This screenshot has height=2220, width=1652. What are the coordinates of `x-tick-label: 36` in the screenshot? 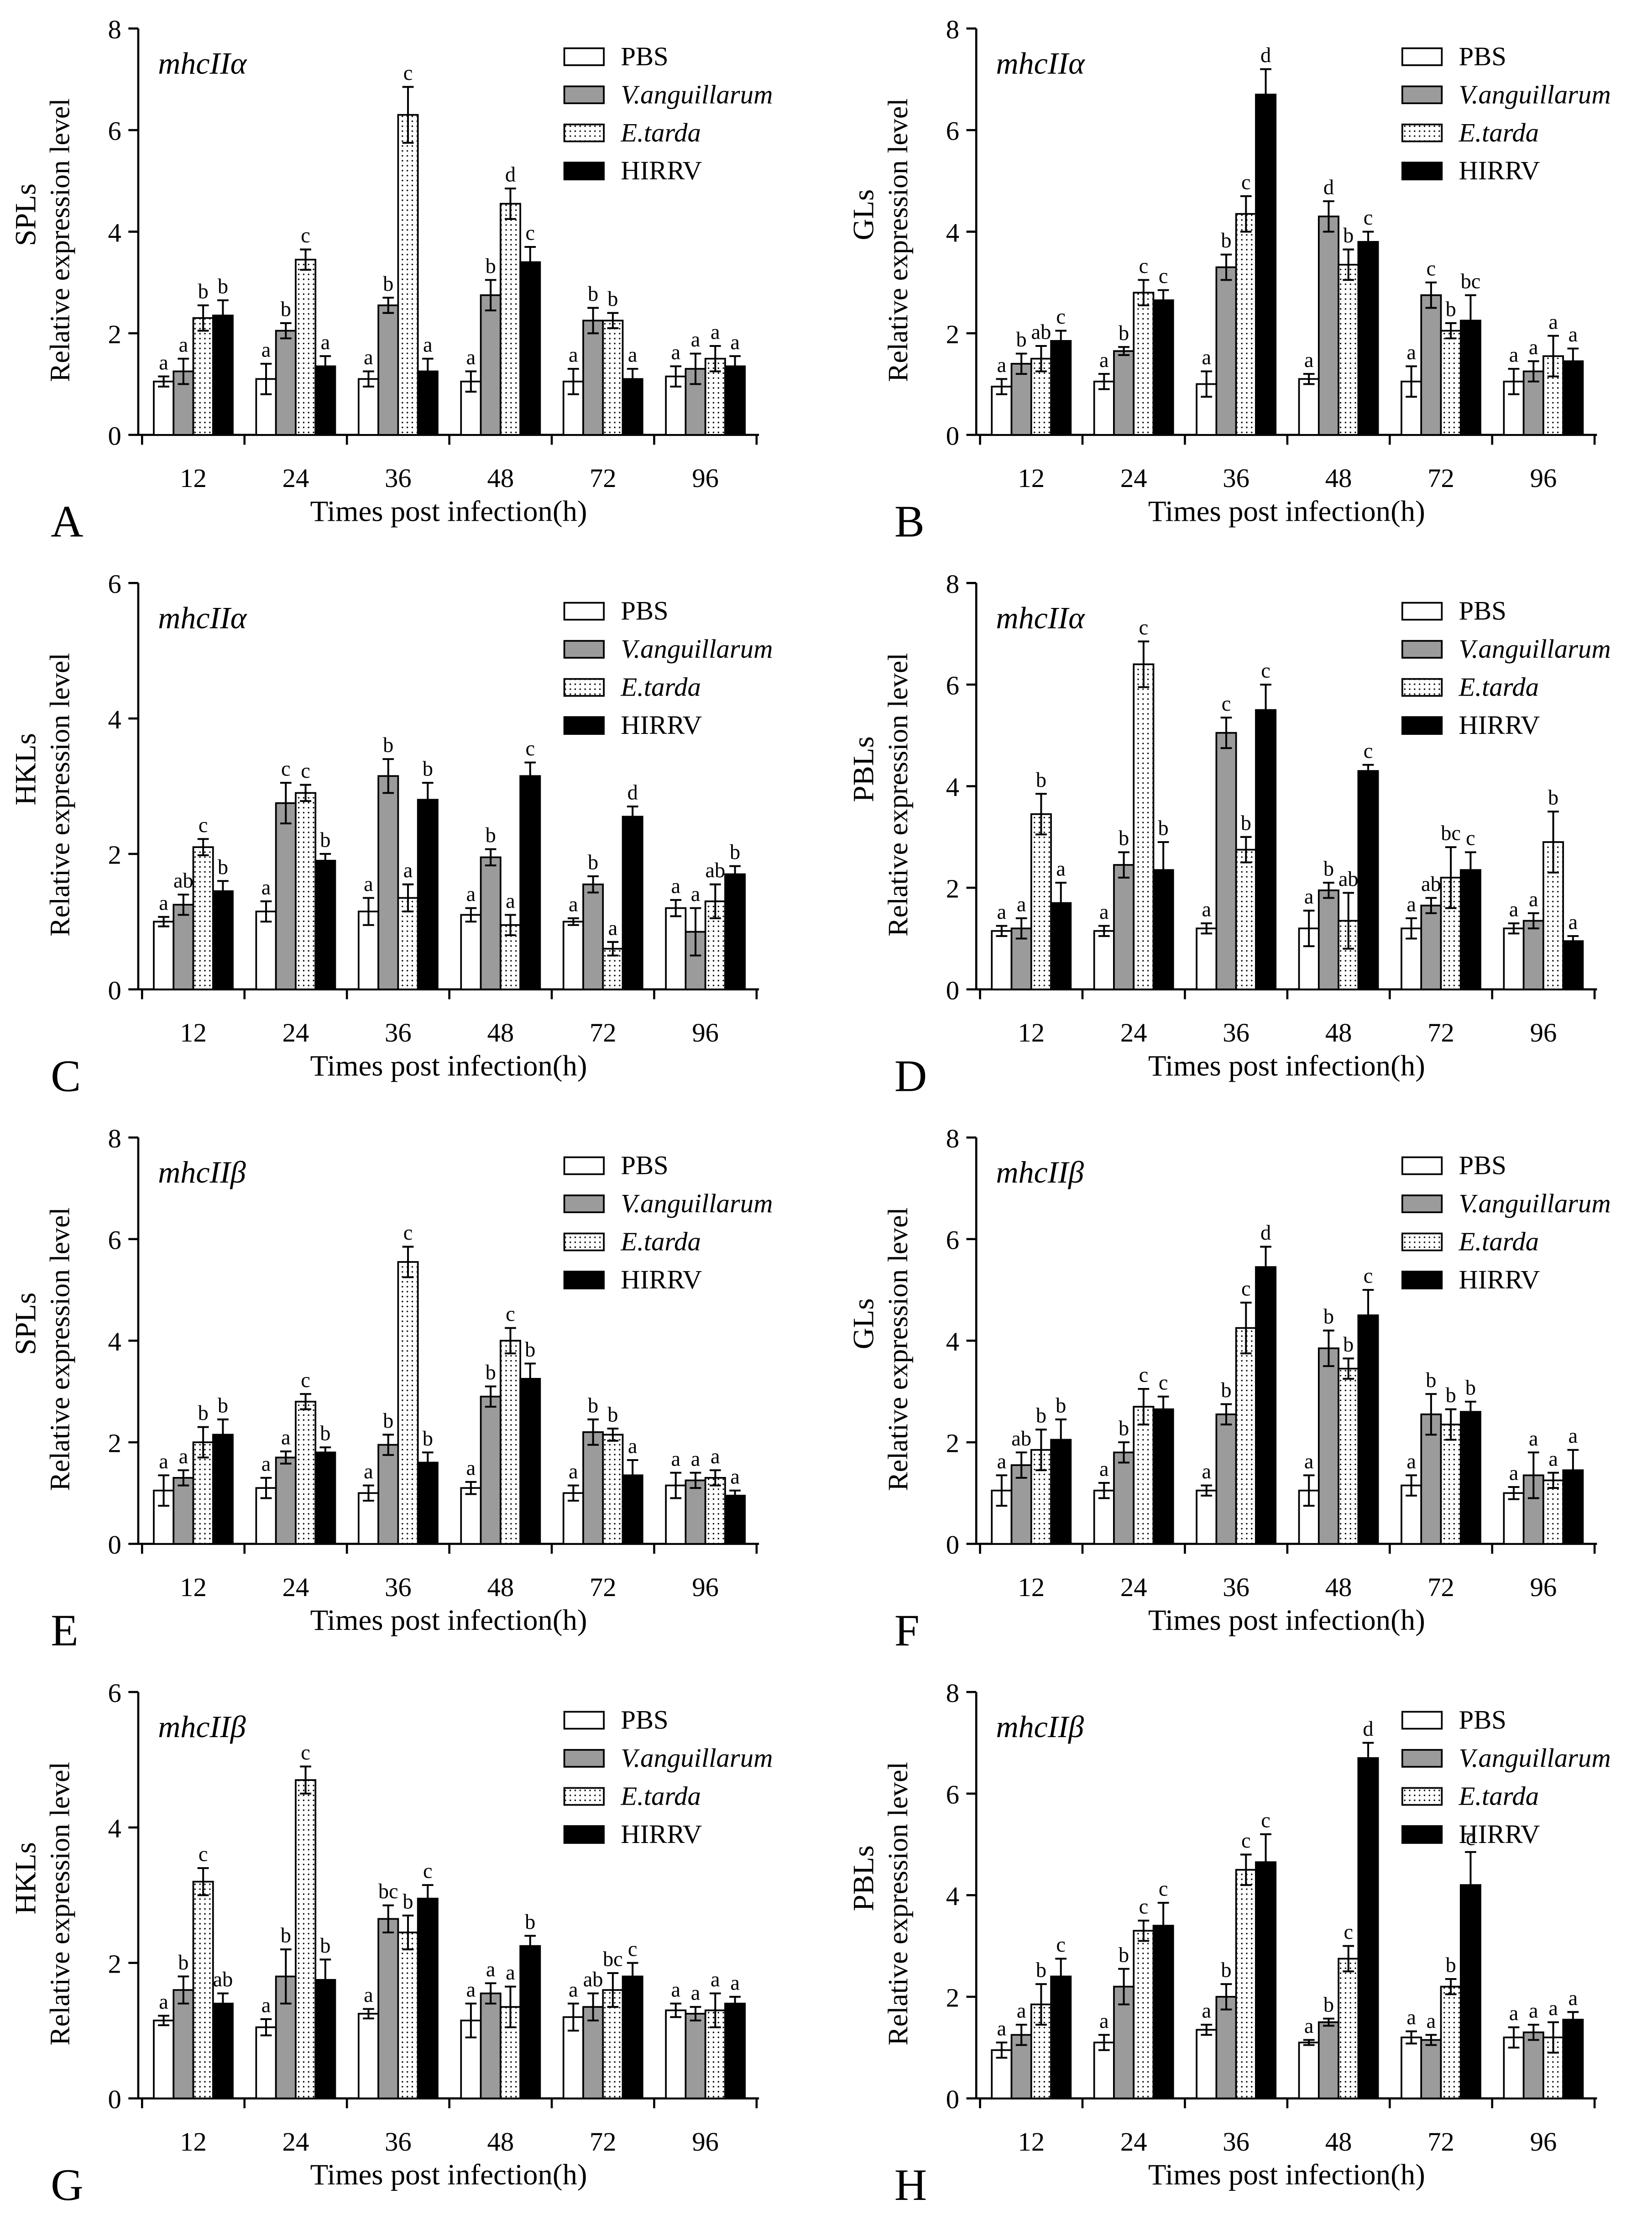 It's located at (398, 478).